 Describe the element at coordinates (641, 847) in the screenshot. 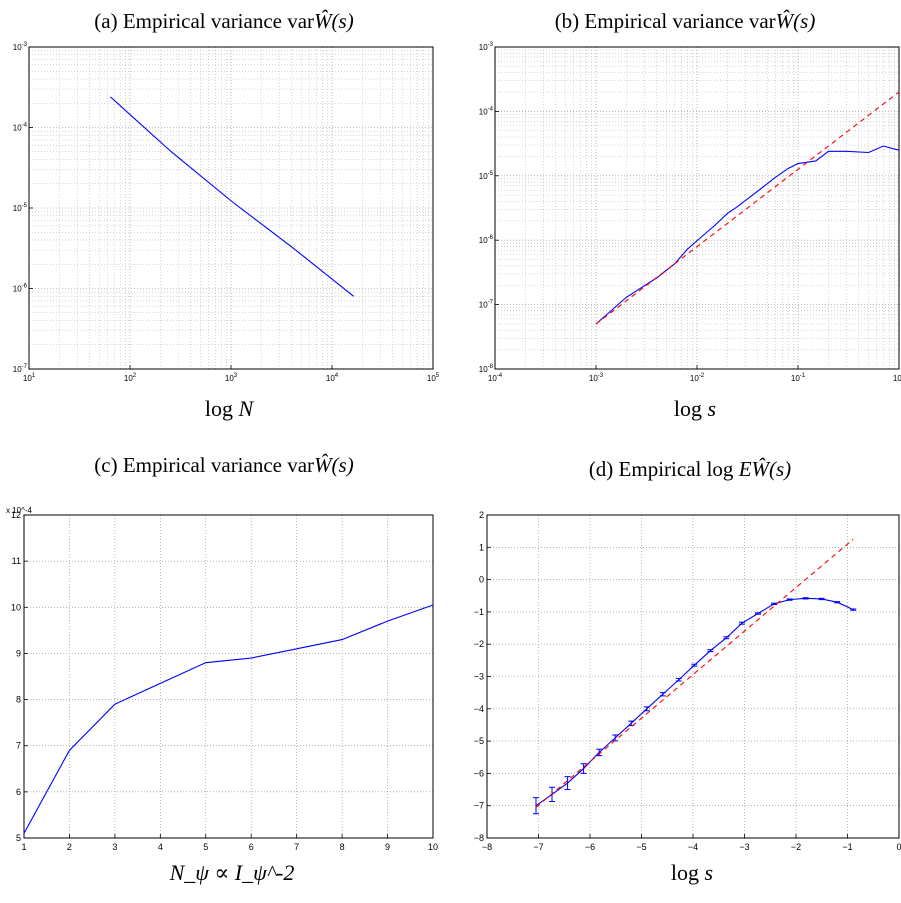

I see `x-tick-label: −5` at that location.